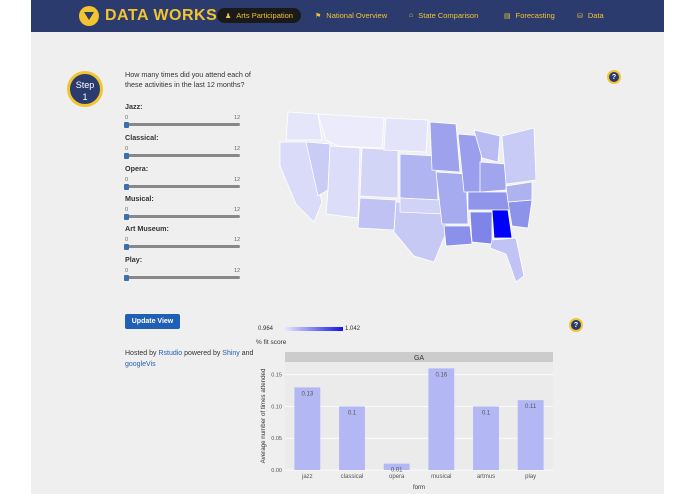  Describe the element at coordinates (486, 438) in the screenshot. I see `bar-artmus` at that location.